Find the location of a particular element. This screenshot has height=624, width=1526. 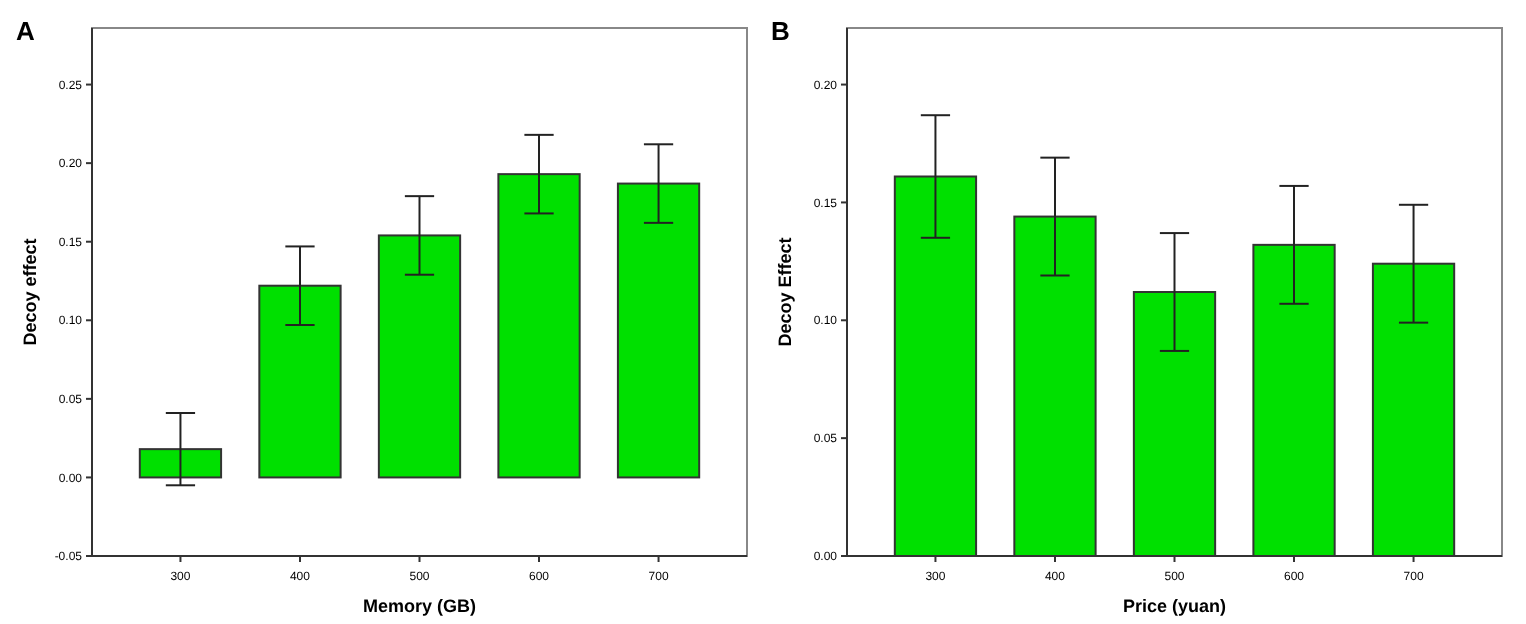

y-axis-title: Decoy effect is located at coordinates (30, 292).